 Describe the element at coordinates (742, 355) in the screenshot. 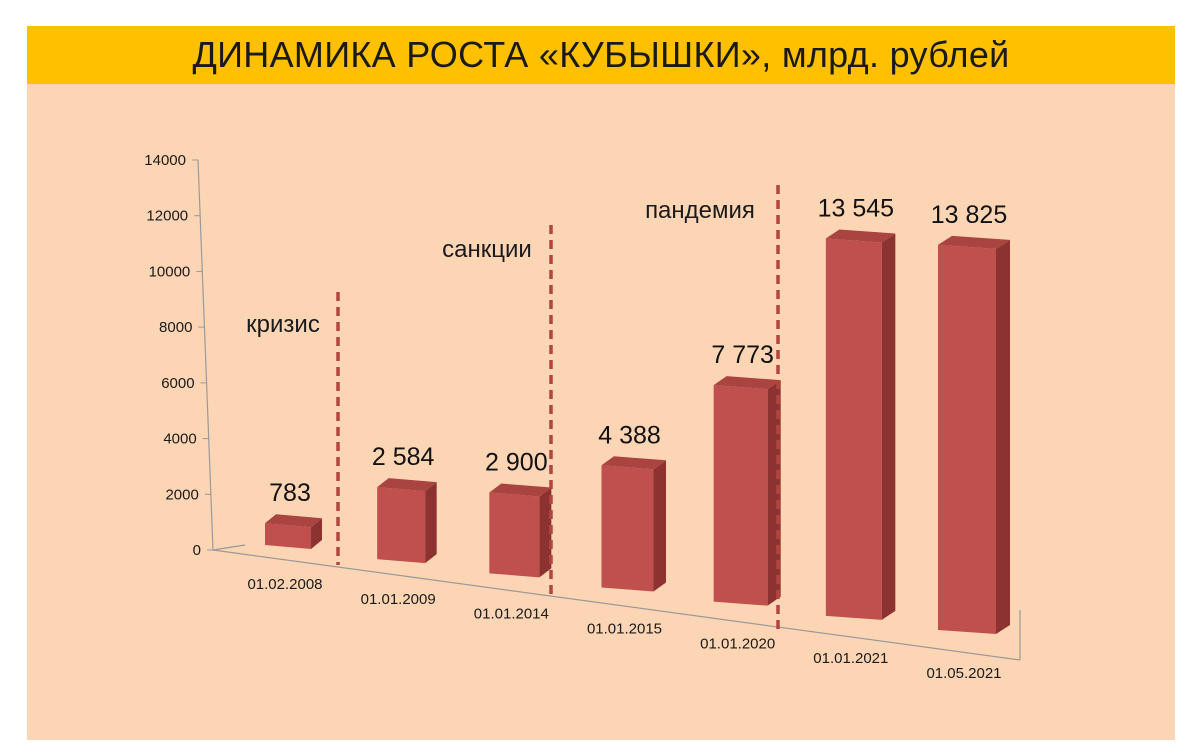

I see `data-label: 7 773` at that location.